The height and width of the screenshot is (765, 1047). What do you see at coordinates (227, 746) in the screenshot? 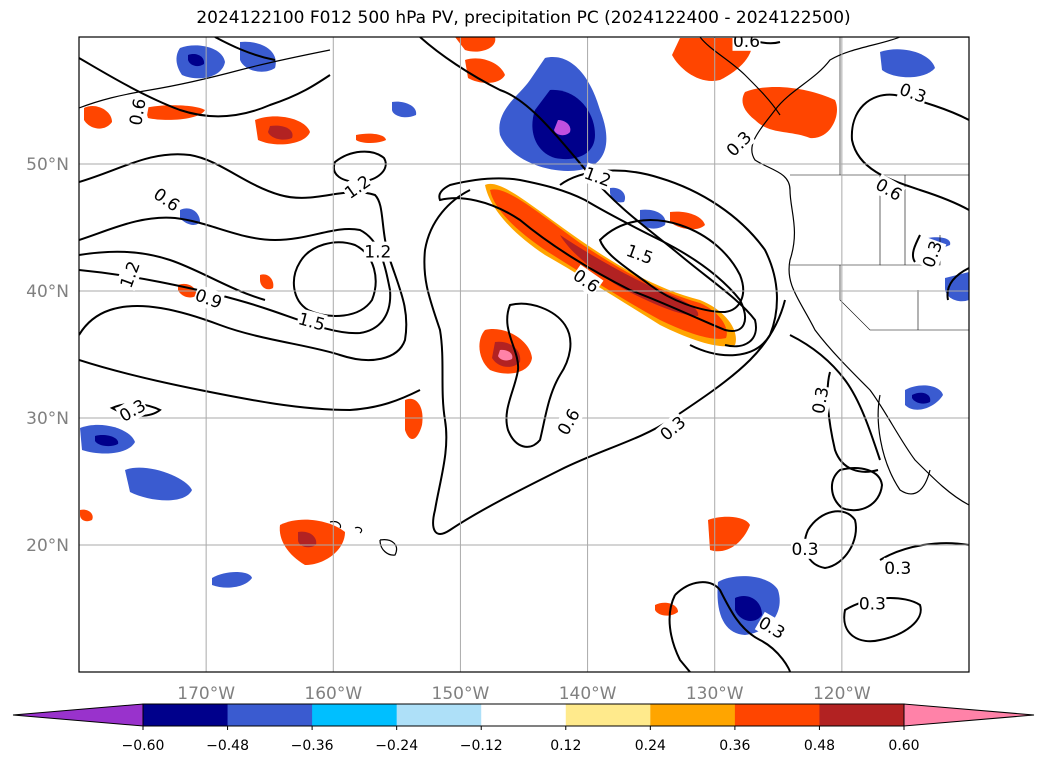
I see `colorbar-tick-label: −0.48` at bounding box center [227, 746].